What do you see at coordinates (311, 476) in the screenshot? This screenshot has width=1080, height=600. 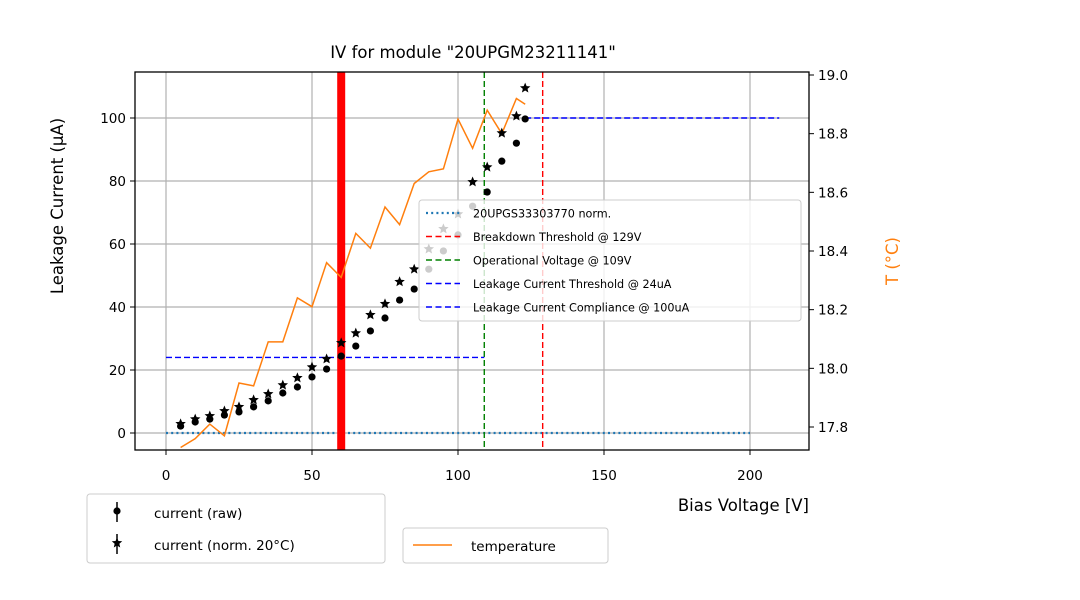 I see `x-tick-label: 50` at bounding box center [311, 476].